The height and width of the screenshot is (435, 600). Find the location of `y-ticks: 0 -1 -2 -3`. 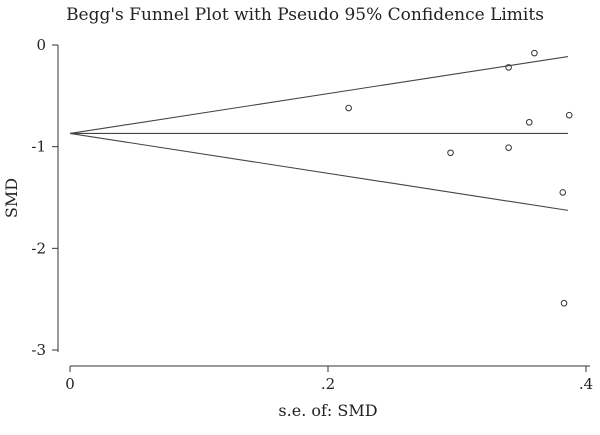

y-ticks: 0 -1 -2 -3 is located at coordinates (44, 197).